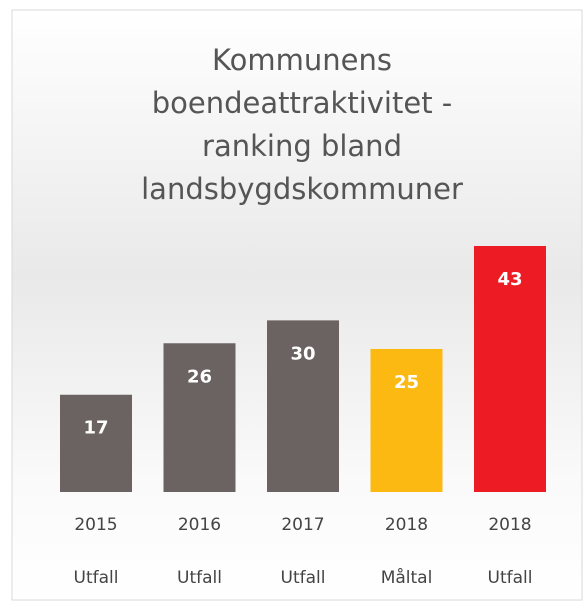 Image resolution: width=586 pixels, height=603 pixels. Describe the element at coordinates (199, 376) in the screenshot. I see `value-label: 26` at that location.